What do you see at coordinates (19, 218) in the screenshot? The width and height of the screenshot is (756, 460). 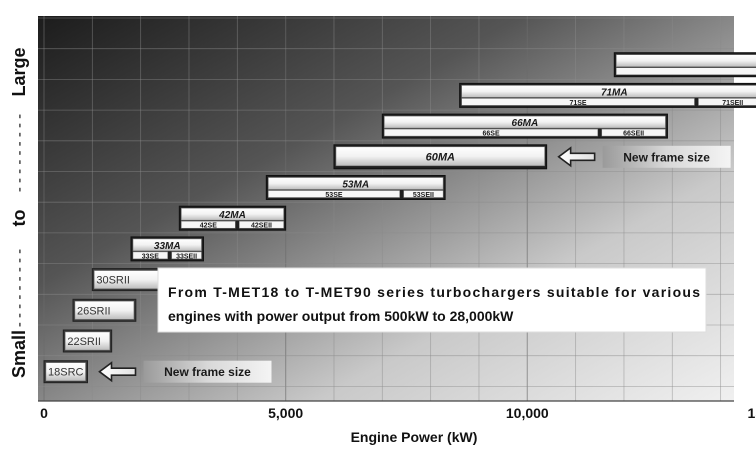 I see `y-label-to: to` at bounding box center [19, 218].